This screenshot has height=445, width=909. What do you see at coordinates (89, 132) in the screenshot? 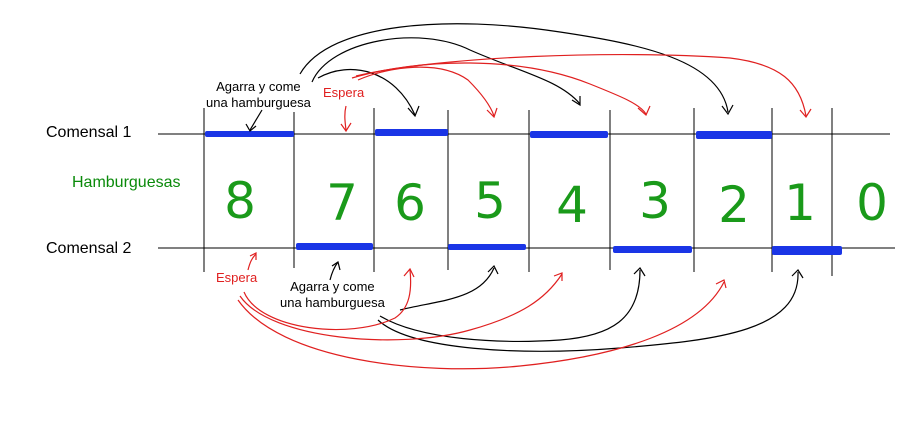
I see `diner1-label: Comensal 1` at bounding box center [89, 132].